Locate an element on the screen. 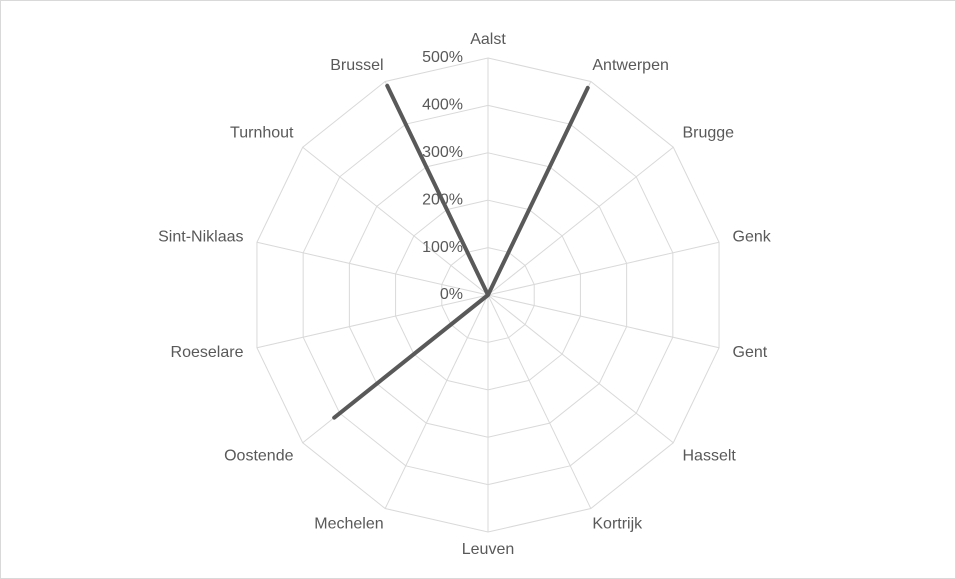 The width and height of the screenshot is (956, 579). r-tick-label: 300% is located at coordinates (442, 152).